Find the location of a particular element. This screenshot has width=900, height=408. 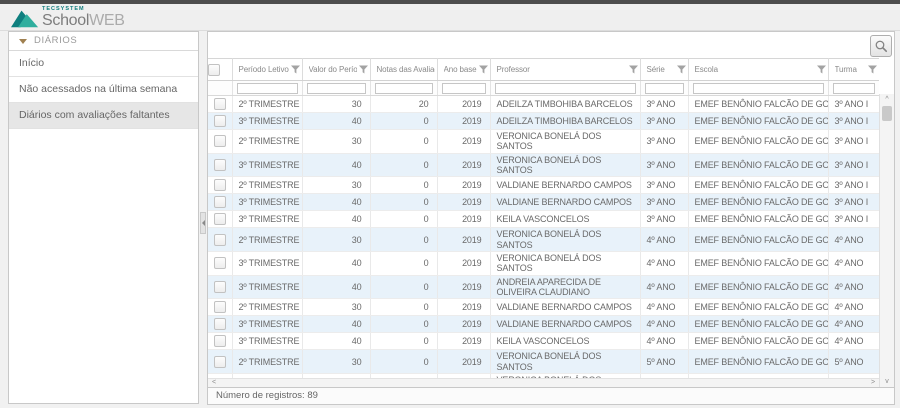

column-header-valor: Valor do Período is located at coordinates (336, 69).